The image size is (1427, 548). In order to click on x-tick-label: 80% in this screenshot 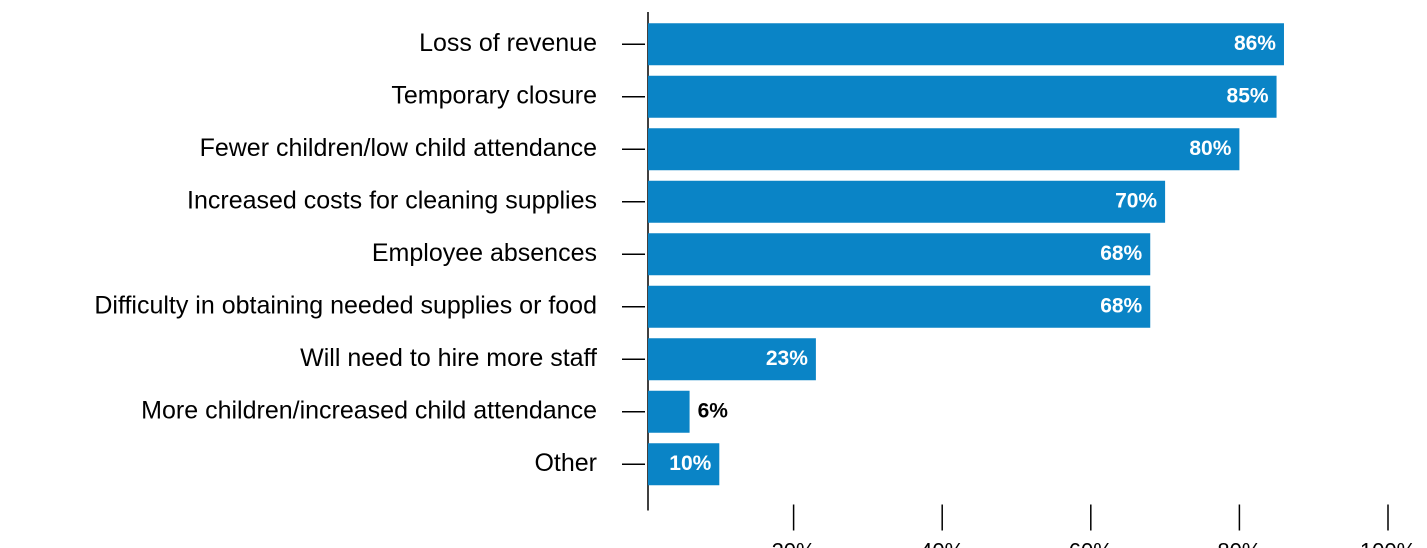, I will do `click(1239, 543)`.